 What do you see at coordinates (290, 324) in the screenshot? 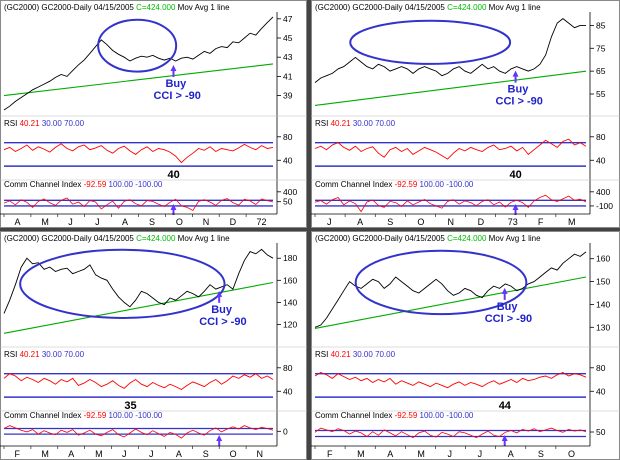
I see `y-tick-label: 120` at bounding box center [290, 324].